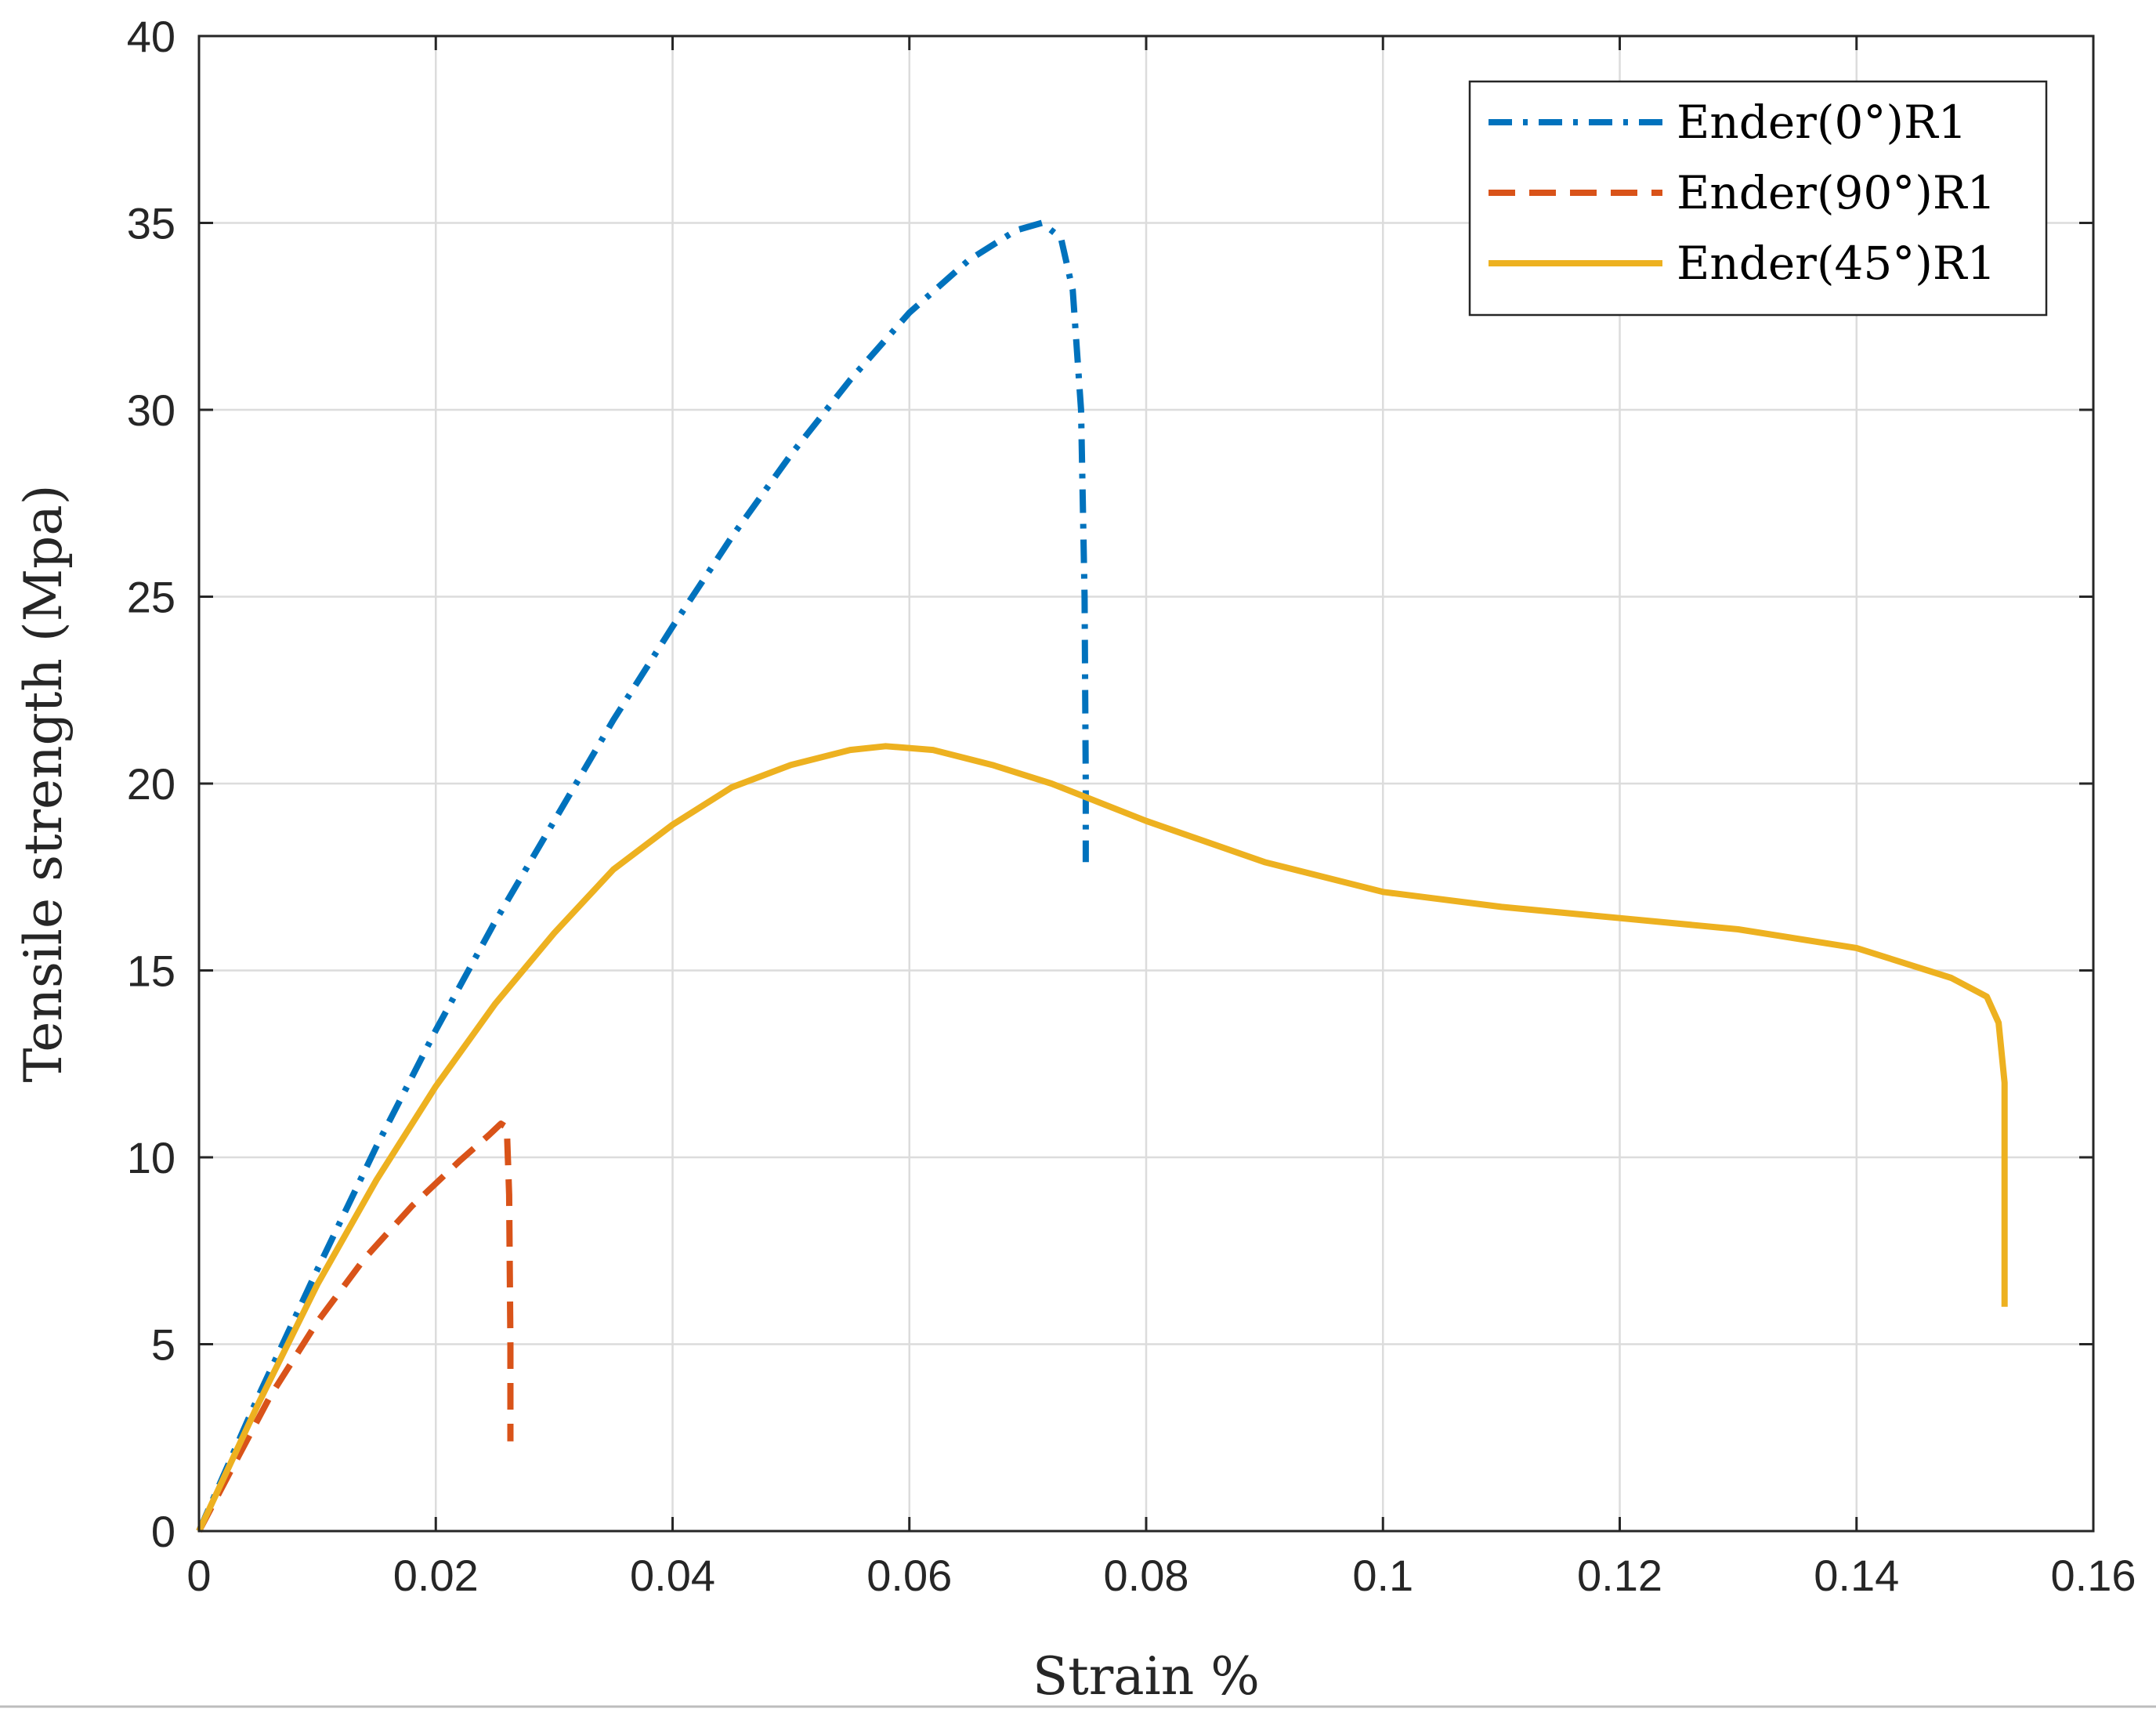  Describe the element at coordinates (151, 410) in the screenshot. I see `y-tick-label: 30` at that location.